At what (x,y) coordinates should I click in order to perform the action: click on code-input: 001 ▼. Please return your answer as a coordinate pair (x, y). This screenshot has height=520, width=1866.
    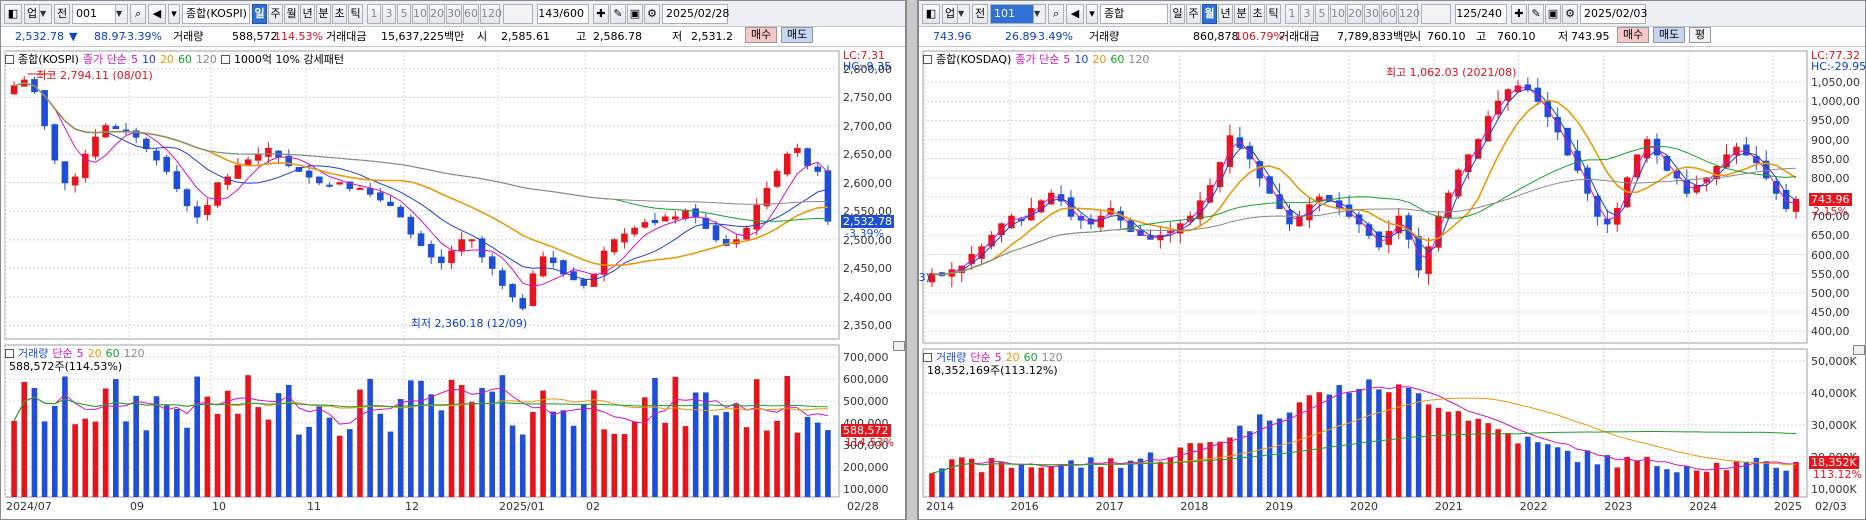
    Looking at the image, I should click on (100, 14).